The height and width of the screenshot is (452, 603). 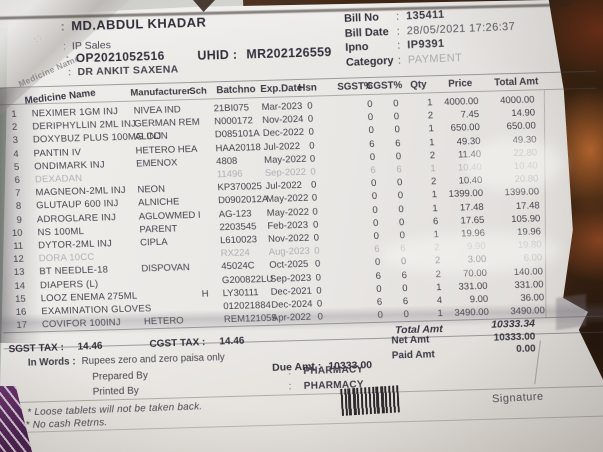 I want to click on medicine-name: NS 100ML, so click(x=61, y=232).